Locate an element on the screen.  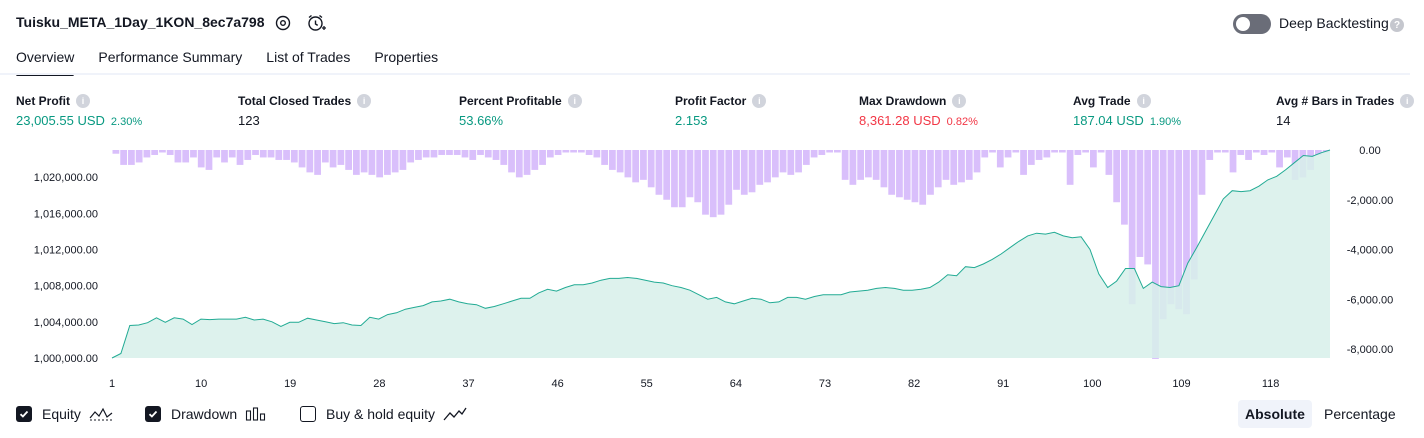
help-icon: ? is located at coordinates (1397, 25).